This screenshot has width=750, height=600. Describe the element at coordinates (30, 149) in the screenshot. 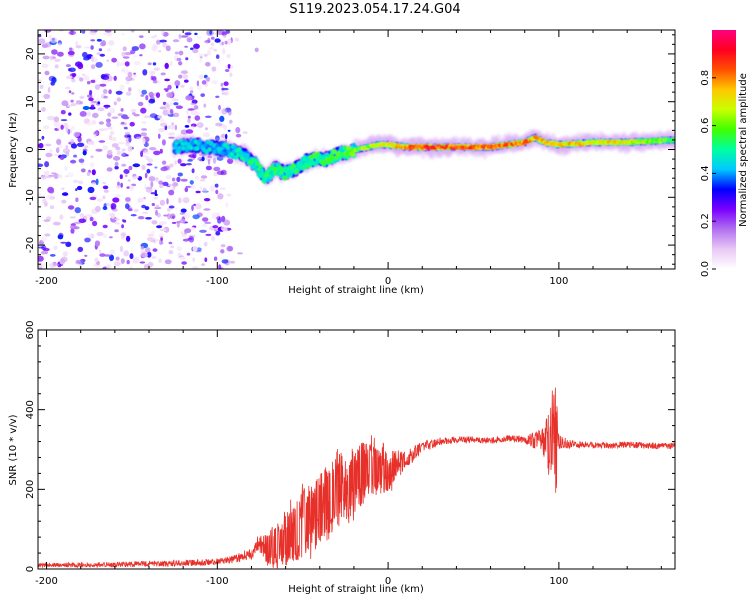

I see `y-tick-label: 0` at that location.